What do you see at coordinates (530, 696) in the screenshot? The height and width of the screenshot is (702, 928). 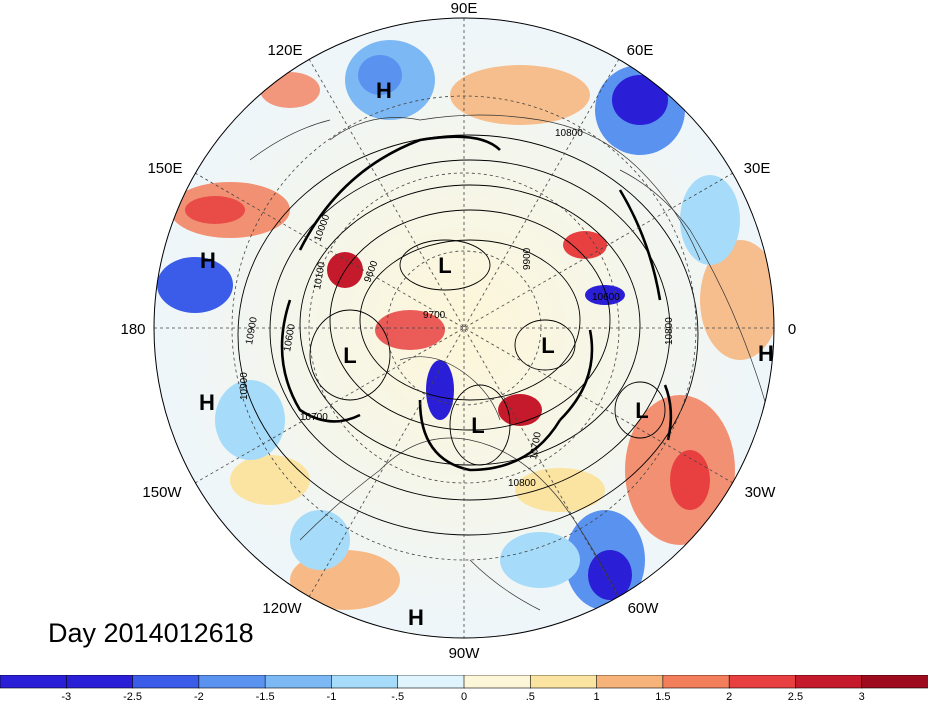 I see `colorbar-tick-label: .5` at bounding box center [530, 696].